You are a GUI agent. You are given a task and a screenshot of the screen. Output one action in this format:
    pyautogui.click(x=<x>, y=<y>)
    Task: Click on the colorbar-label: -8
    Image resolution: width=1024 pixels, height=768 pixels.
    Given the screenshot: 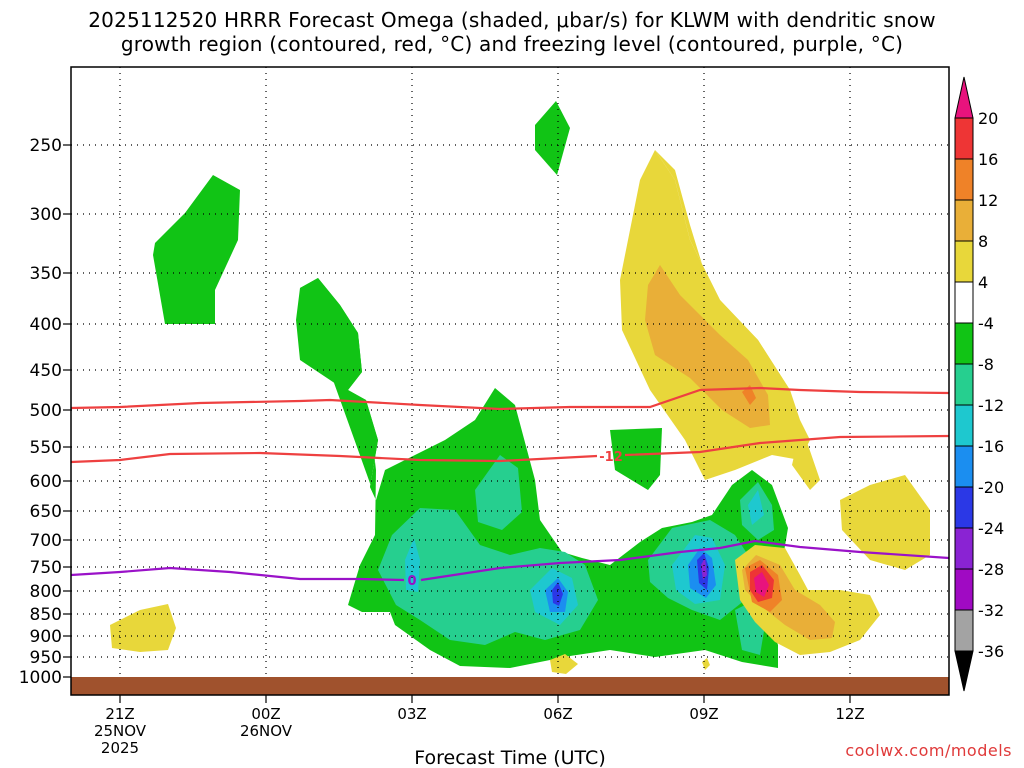 What is the action you would take?
    pyautogui.click(x=986, y=364)
    